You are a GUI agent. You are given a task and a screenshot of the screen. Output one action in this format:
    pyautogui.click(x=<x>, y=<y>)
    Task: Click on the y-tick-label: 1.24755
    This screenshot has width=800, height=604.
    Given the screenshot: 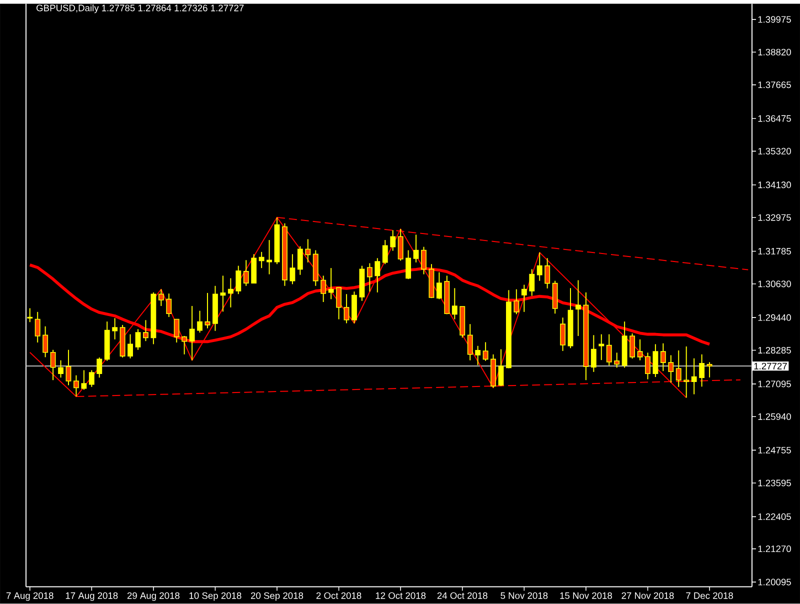 What is the action you would take?
    pyautogui.click(x=774, y=450)
    